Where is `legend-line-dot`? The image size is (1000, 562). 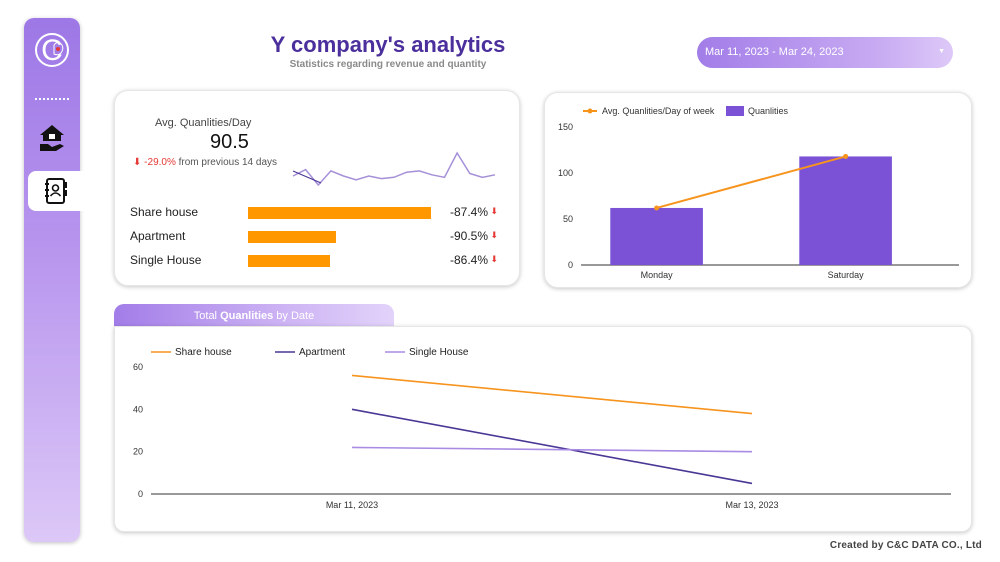
legend-line-dot is located at coordinates (590, 111).